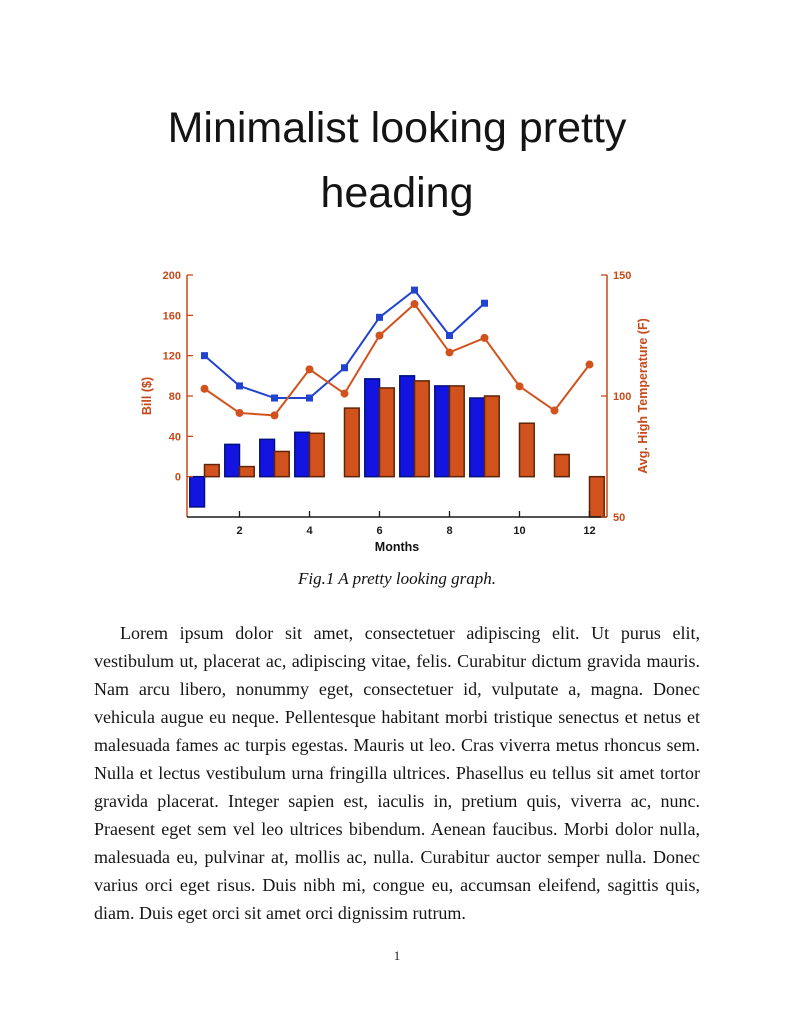 Image resolution: width=794 pixels, height=1028 pixels. What do you see at coordinates (449, 531) in the screenshot?
I see `svg-text: 8` at bounding box center [449, 531].